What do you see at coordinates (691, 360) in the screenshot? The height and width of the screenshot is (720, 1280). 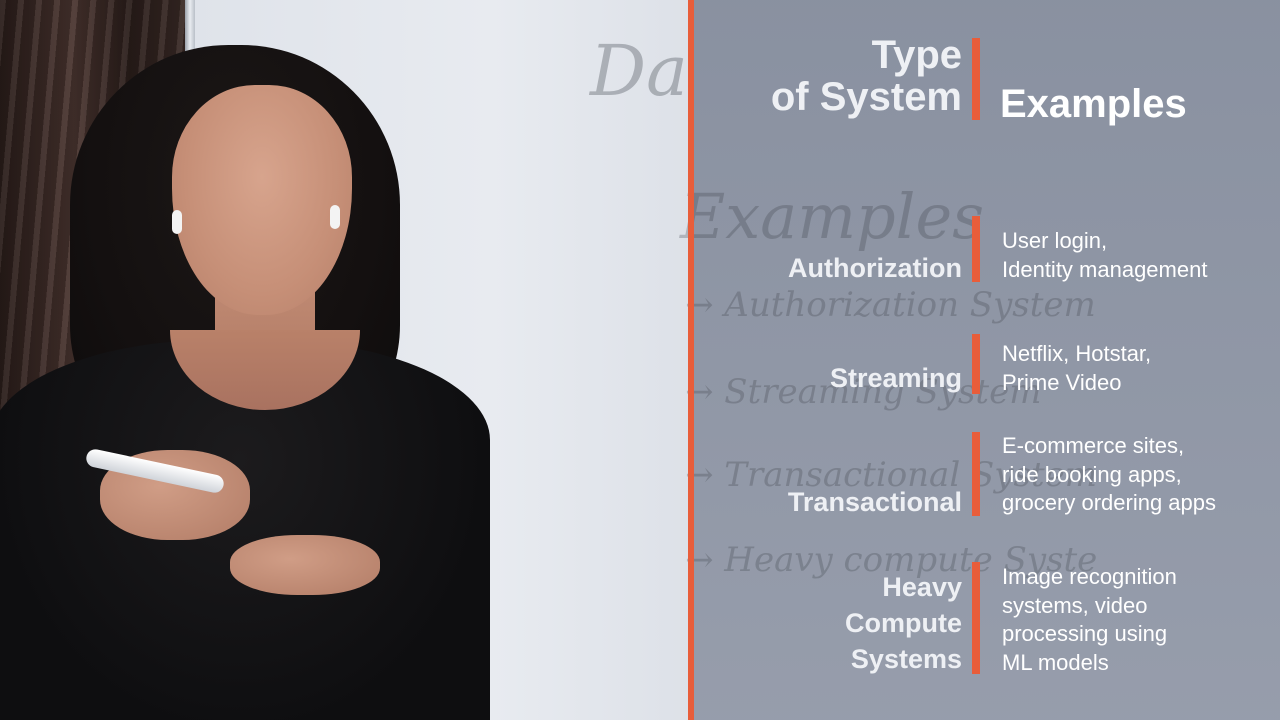 I see `panel-divider-line` at bounding box center [691, 360].